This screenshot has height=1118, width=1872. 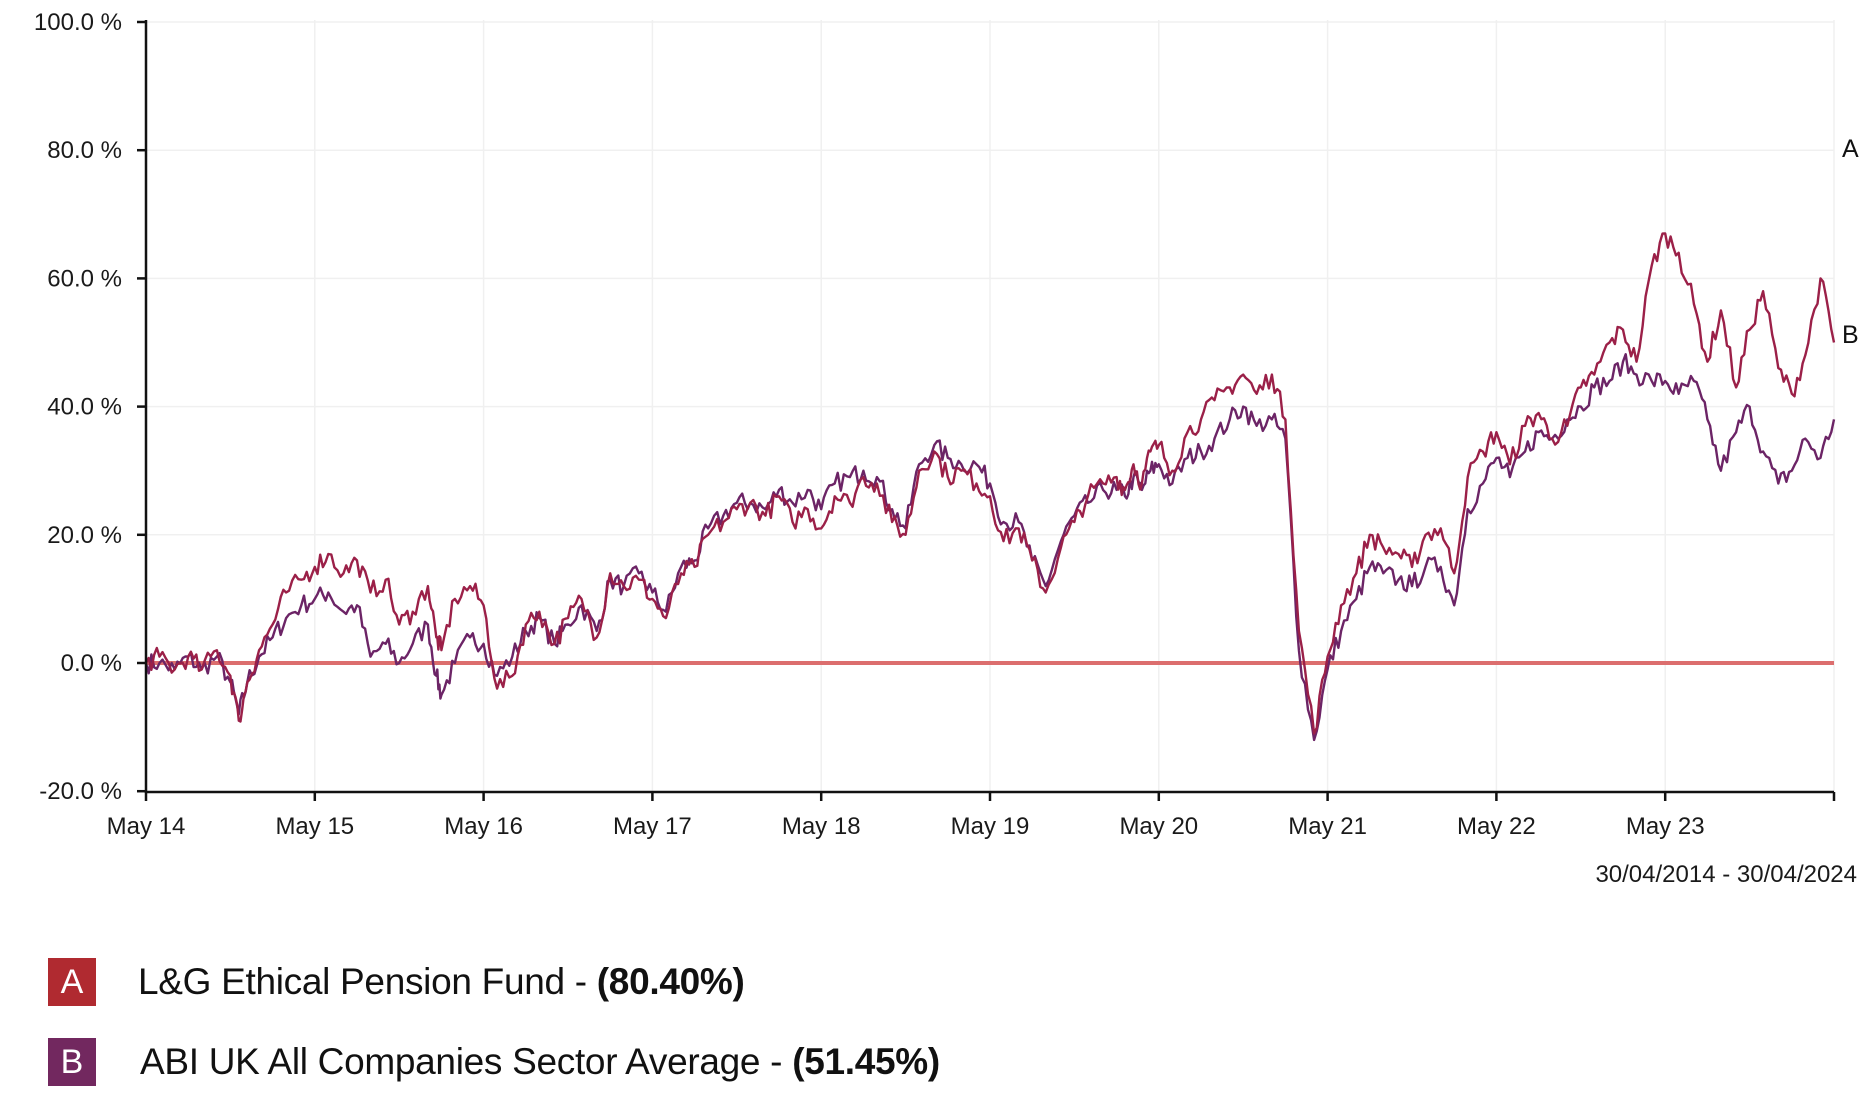 I want to click on legend-item-a: A L&G Ethical Pension Fund - (80.40%), so click(x=494, y=982).